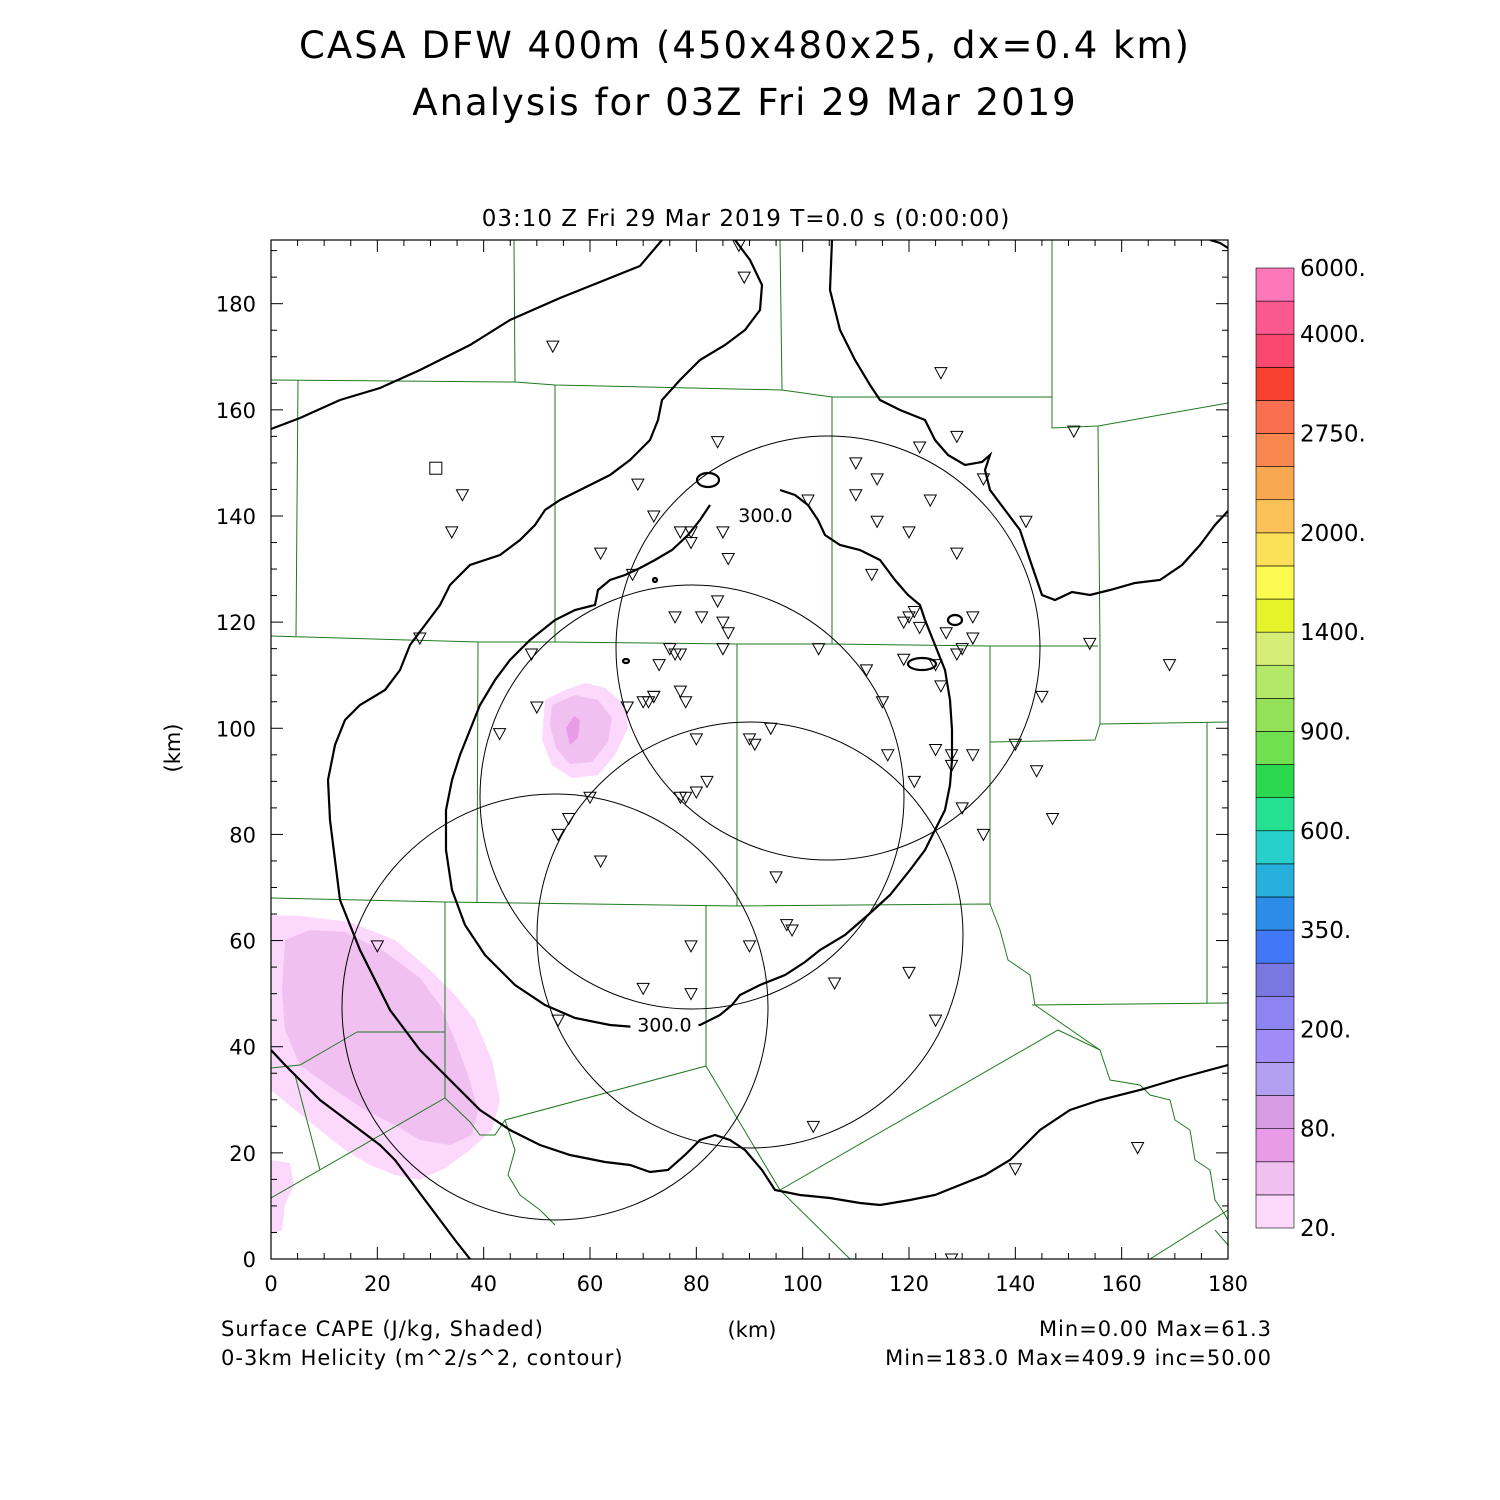 The image size is (1500, 1500). Describe the element at coordinates (909, 1284) in the screenshot. I see `x-tick-label: 120` at that location.